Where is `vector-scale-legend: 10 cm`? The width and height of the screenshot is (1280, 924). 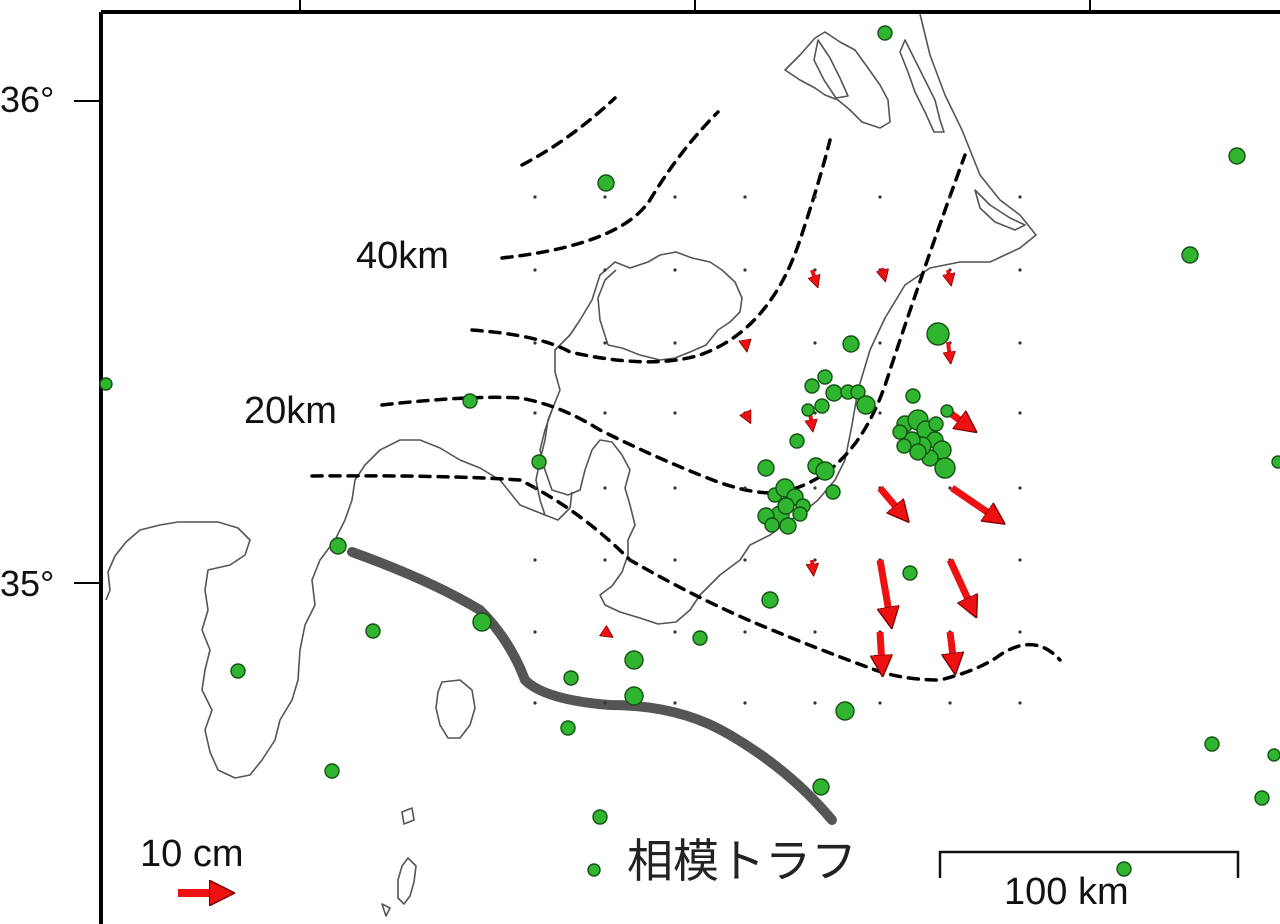 vector-scale-legend: 10 cm is located at coordinates (191, 863).